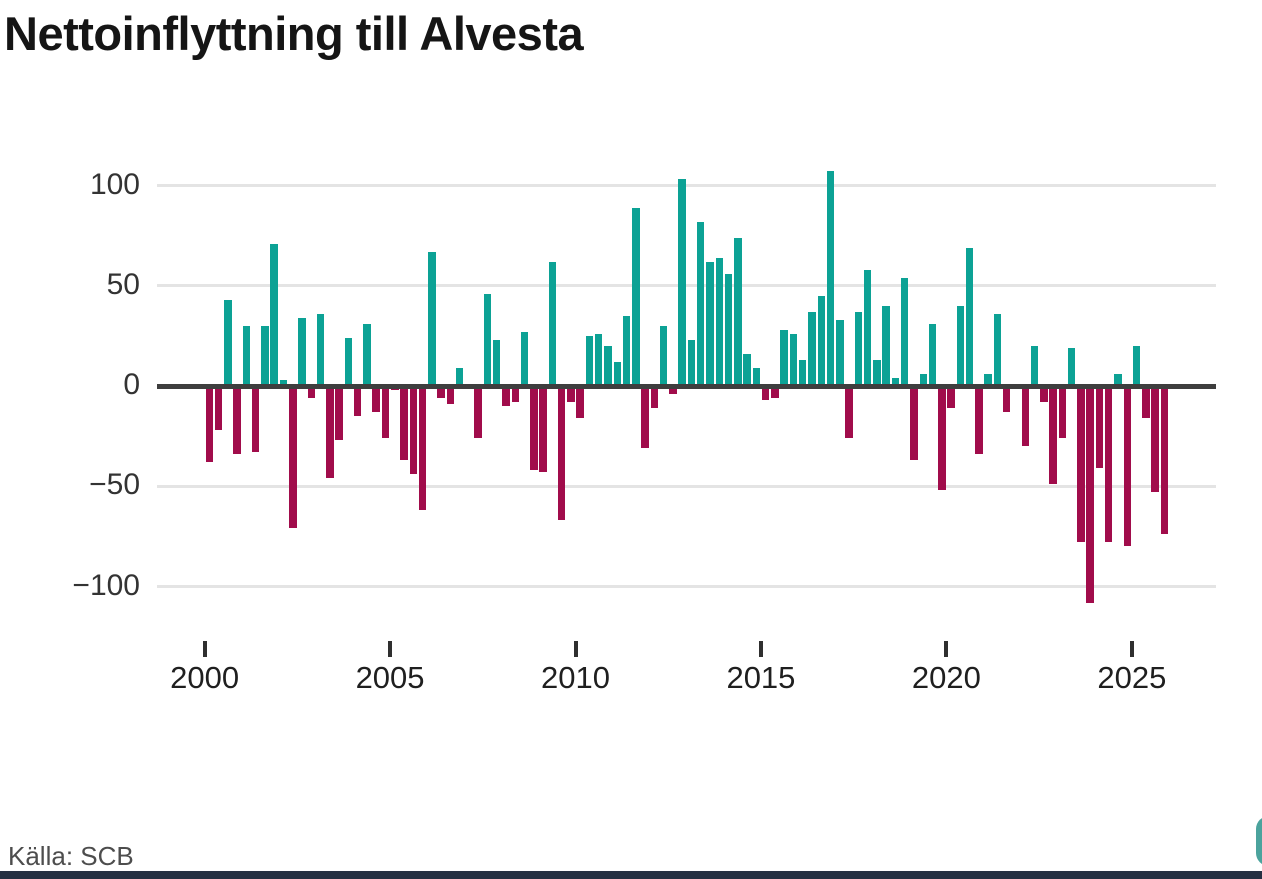 This screenshot has width=1262, height=879. What do you see at coordinates (1006, 399) in the screenshot?
I see `bar-2021-Q3` at bounding box center [1006, 399].